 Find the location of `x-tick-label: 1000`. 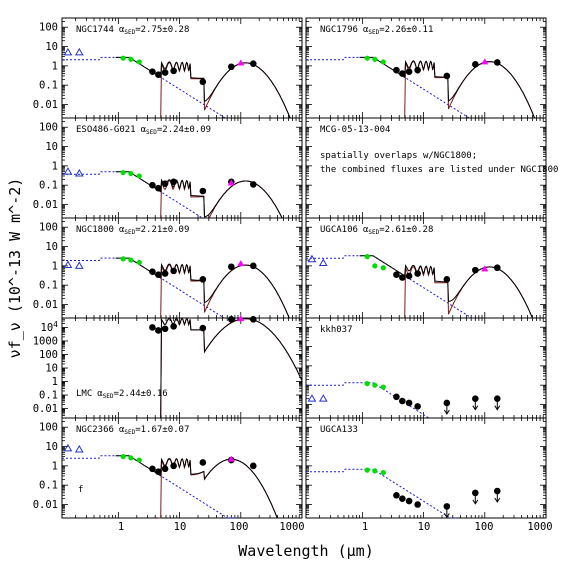

x-tick-label: 1000 is located at coordinates (291, 527).